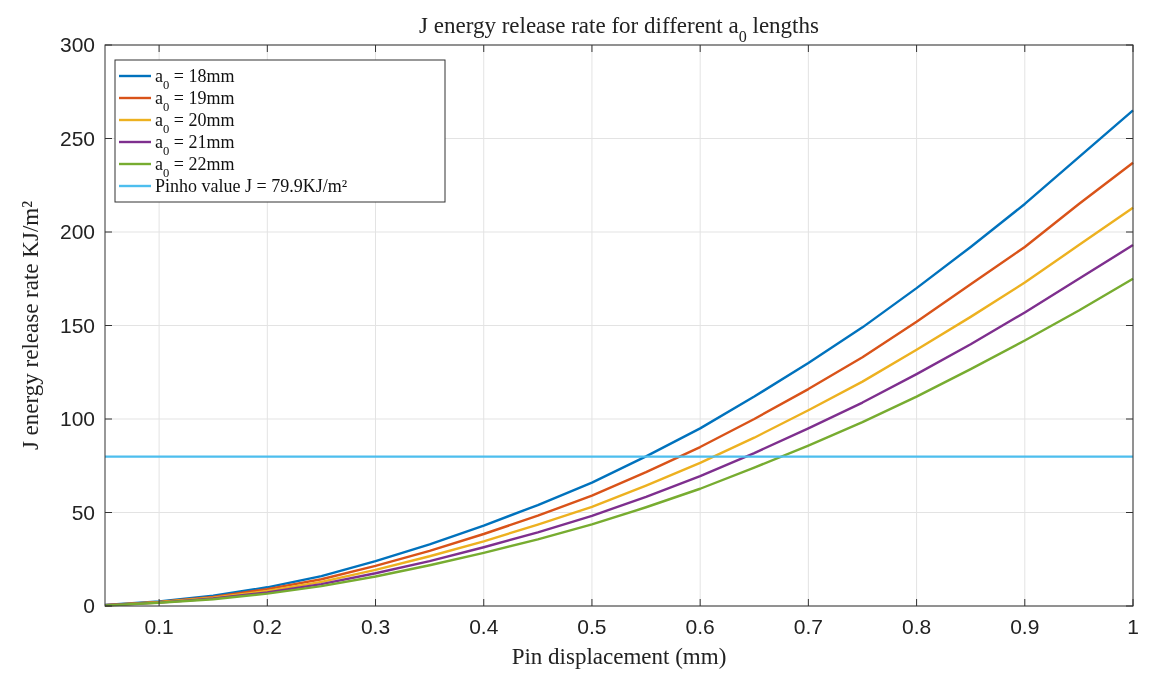 The height and width of the screenshot is (686, 1153). I want to click on x-tick-label: 0.9, so click(1025, 626).